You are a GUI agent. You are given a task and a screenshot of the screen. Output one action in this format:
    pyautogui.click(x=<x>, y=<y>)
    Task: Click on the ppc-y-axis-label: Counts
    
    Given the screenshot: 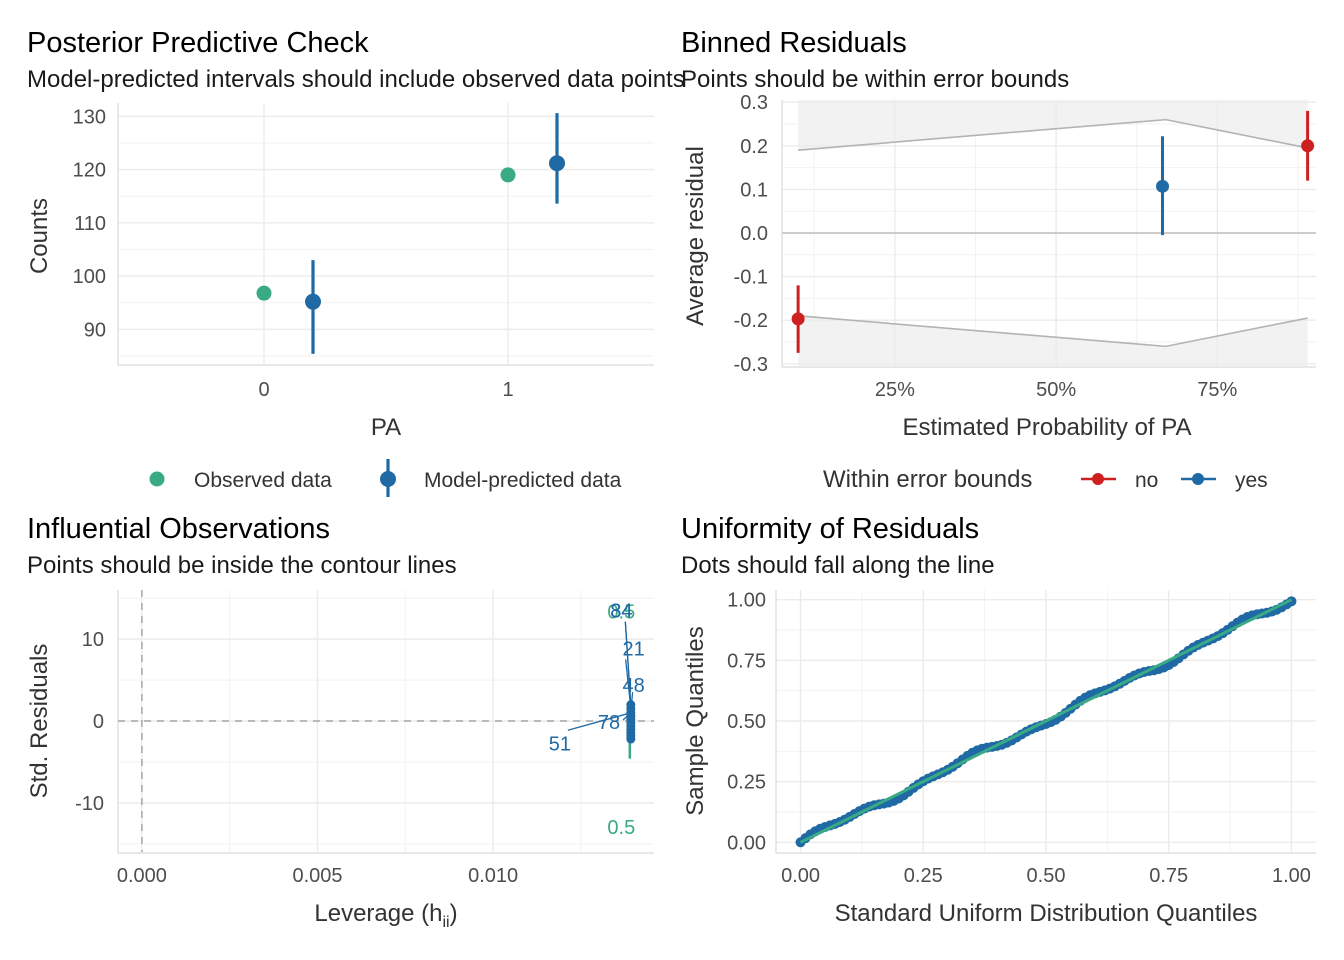 What is the action you would take?
    pyautogui.click(x=39, y=236)
    